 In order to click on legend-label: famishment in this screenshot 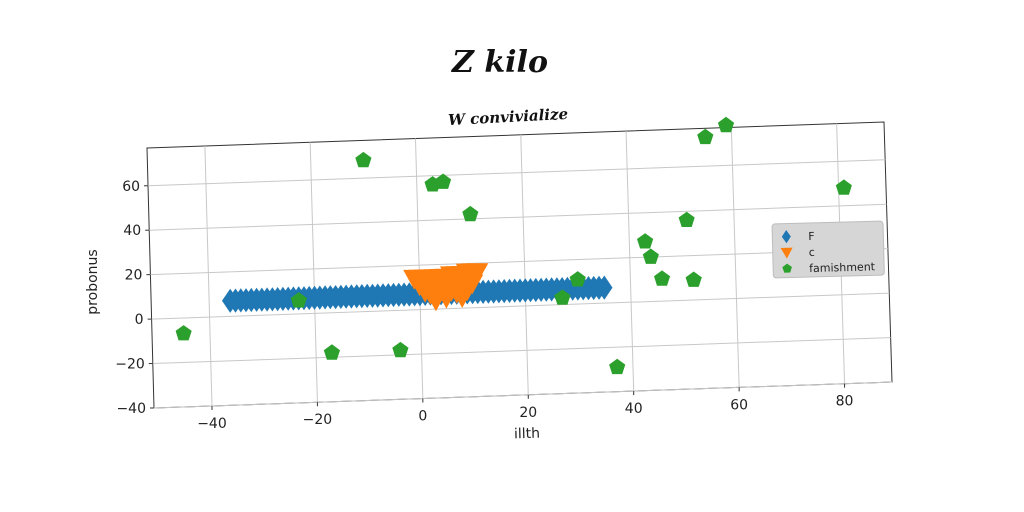, I will do `click(842, 267)`.